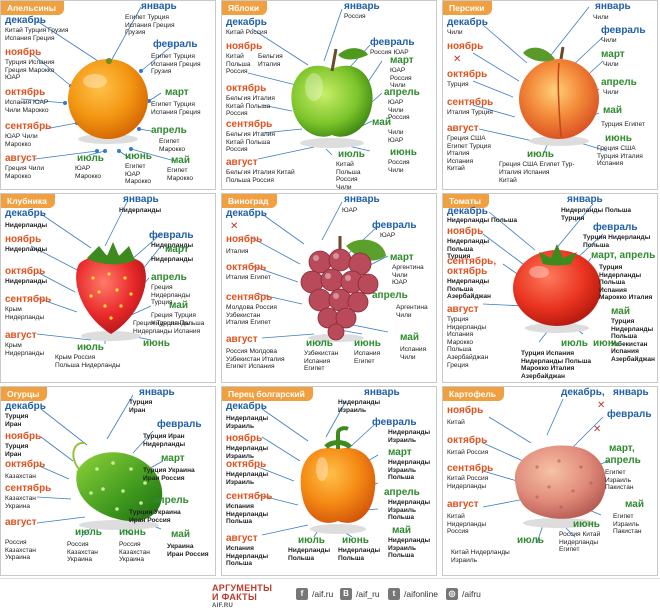  Describe the element at coordinates (150, 25) in the screenshot. I see `list-january: Египет Турция Испания Греция Грузия` at that location.